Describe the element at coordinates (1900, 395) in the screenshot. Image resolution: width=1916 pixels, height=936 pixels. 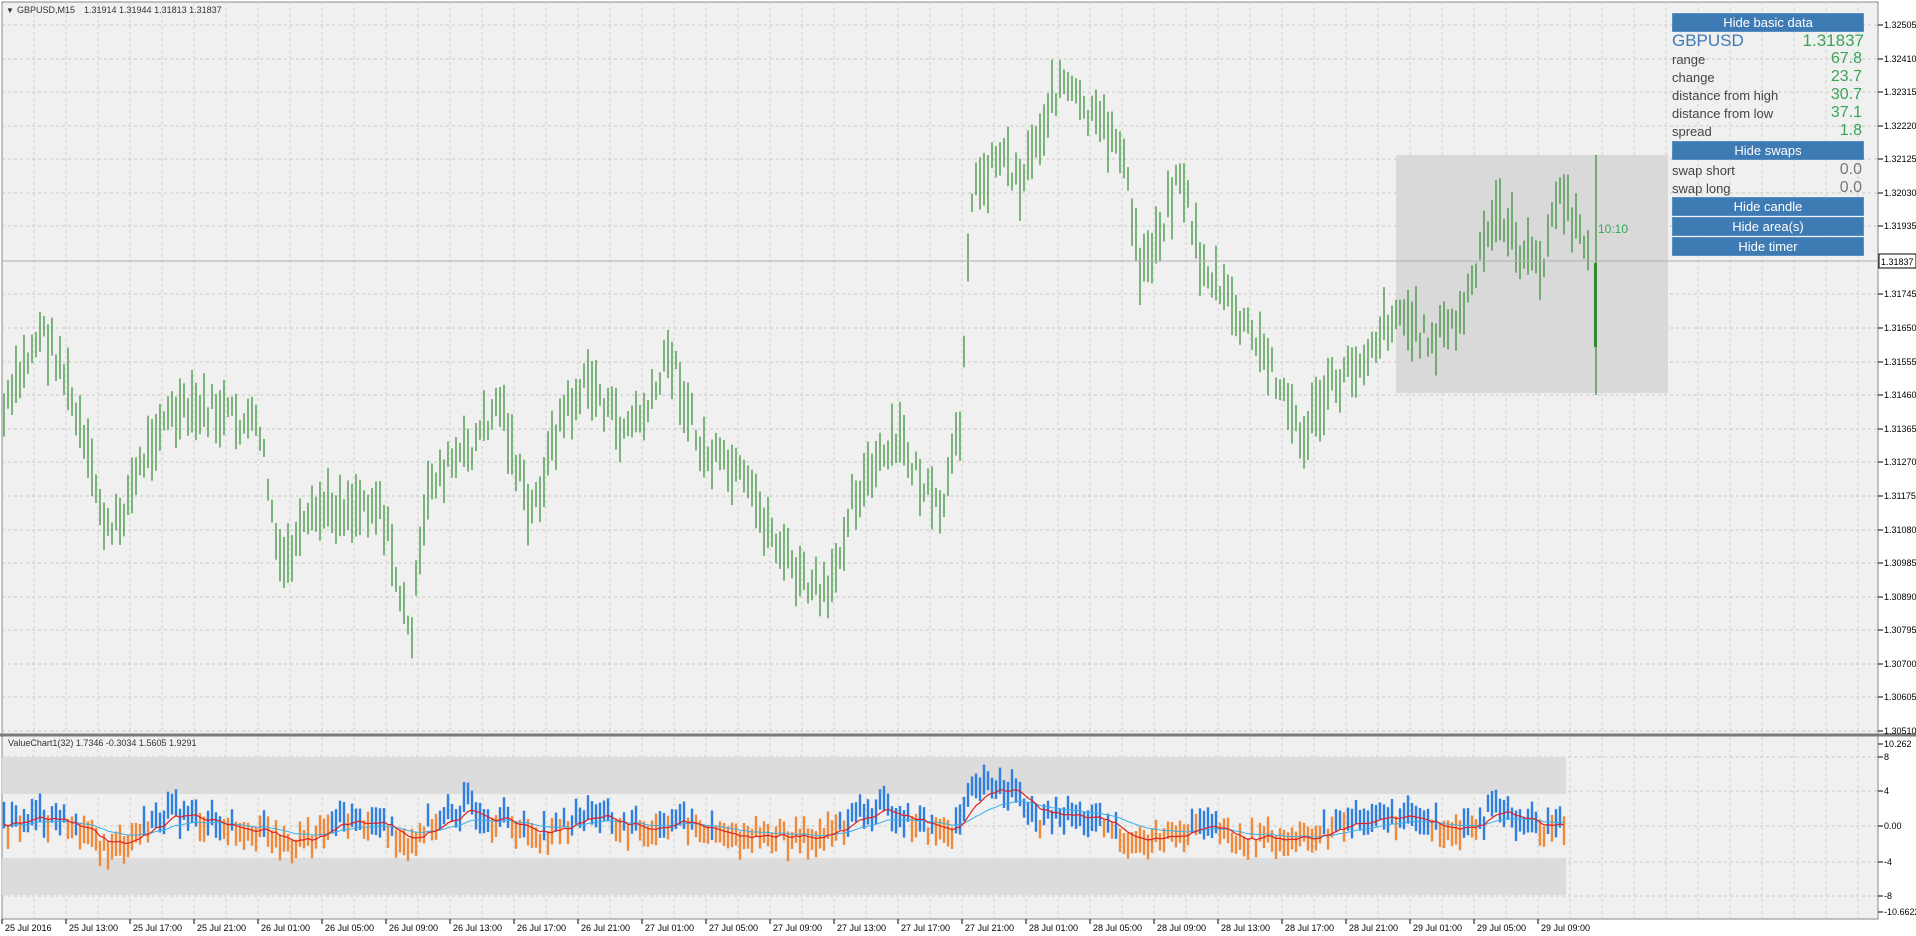
I see `price-axis-label: 1.31460` at that location.